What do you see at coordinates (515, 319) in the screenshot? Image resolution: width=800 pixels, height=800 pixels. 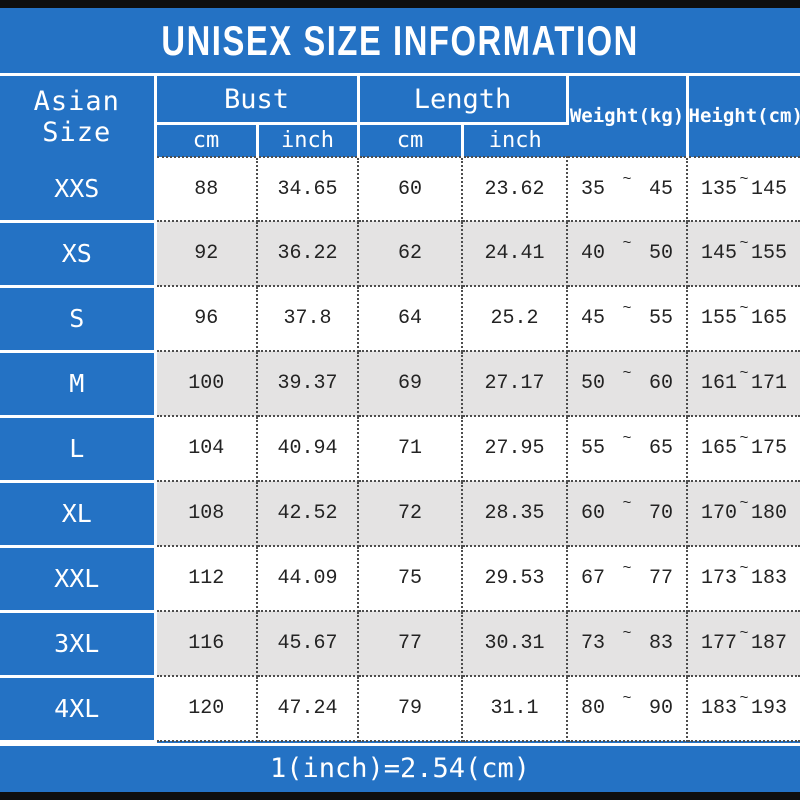 I see `length-inch-value: 25.2` at bounding box center [515, 319].